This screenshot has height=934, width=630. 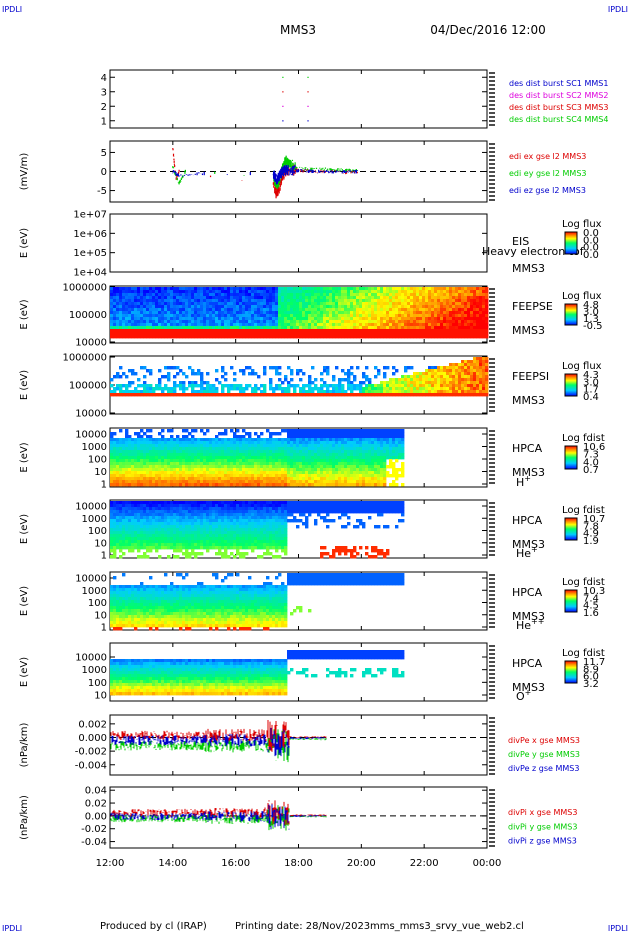 What do you see at coordinates (558, 83) in the screenshot?
I see `legend-des-0: des dist burst SC1 MMS1` at bounding box center [558, 83].